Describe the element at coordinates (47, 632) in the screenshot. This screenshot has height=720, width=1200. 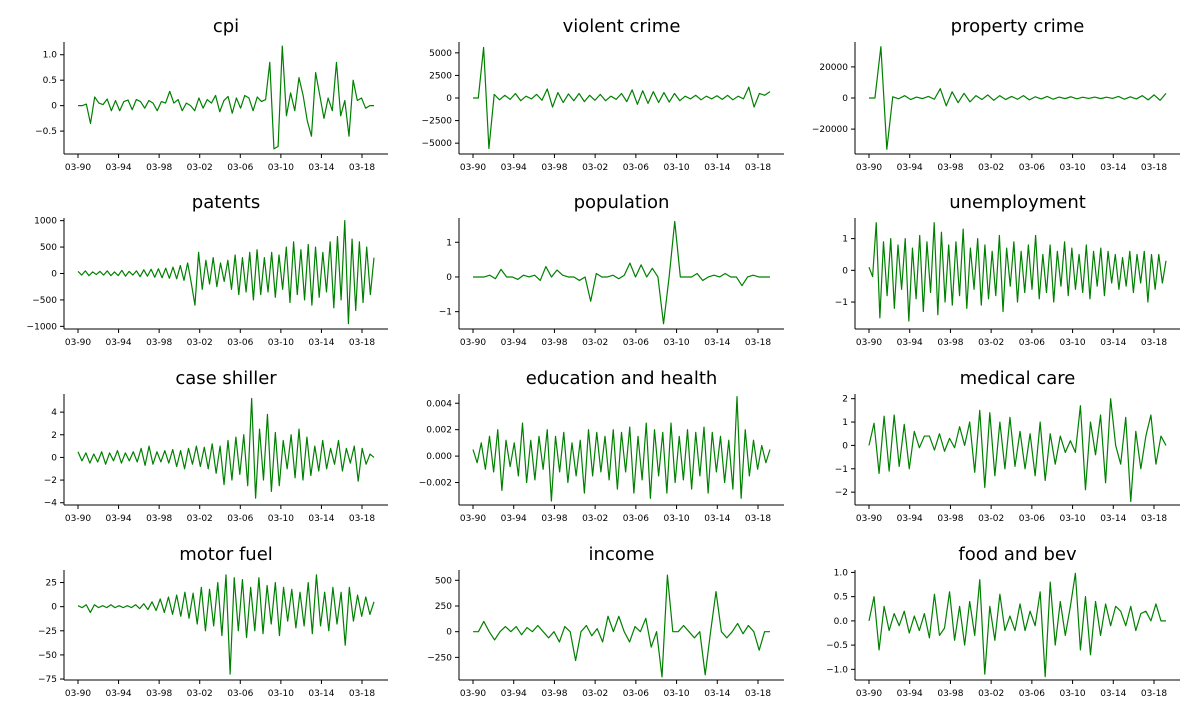
I see `y-tick-label: −25` at that location.